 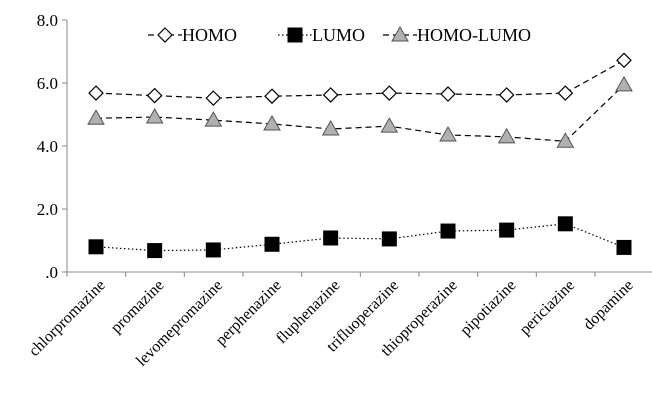 I want to click on series-homo, so click(x=360, y=79).